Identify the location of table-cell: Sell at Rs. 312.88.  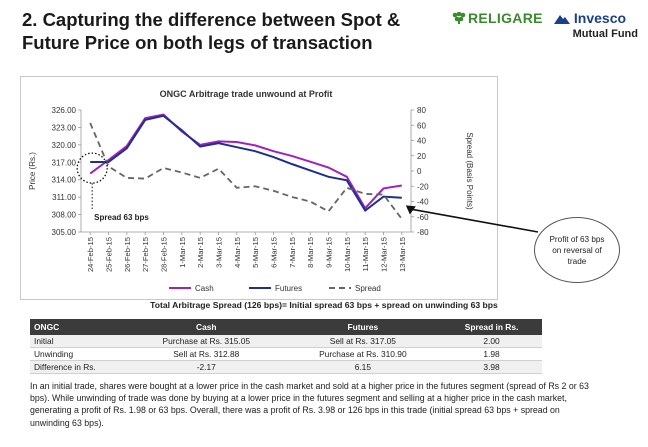
(206, 354).